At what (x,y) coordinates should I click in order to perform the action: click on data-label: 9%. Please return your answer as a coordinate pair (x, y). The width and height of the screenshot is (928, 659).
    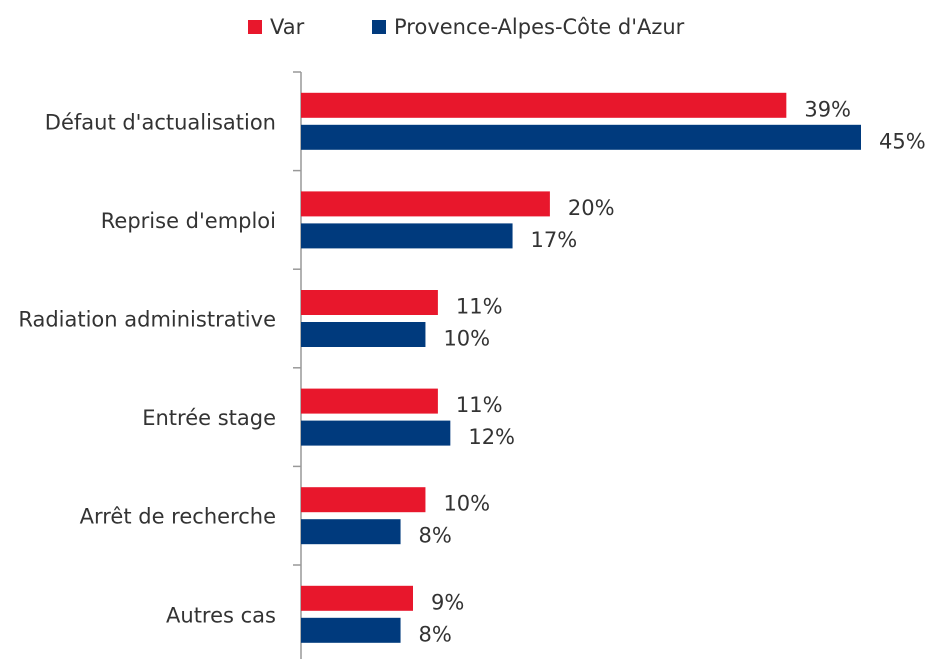
    Looking at the image, I should click on (447, 602).